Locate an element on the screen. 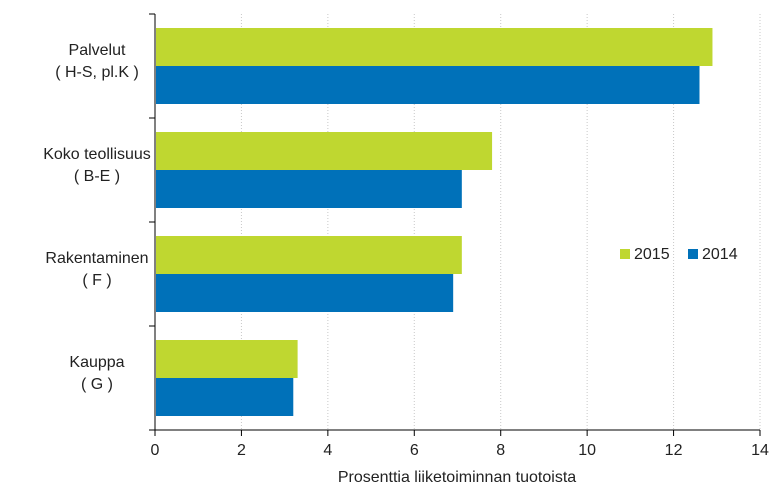 The width and height of the screenshot is (771, 490). legend-label-2014: 2014 is located at coordinates (720, 254).